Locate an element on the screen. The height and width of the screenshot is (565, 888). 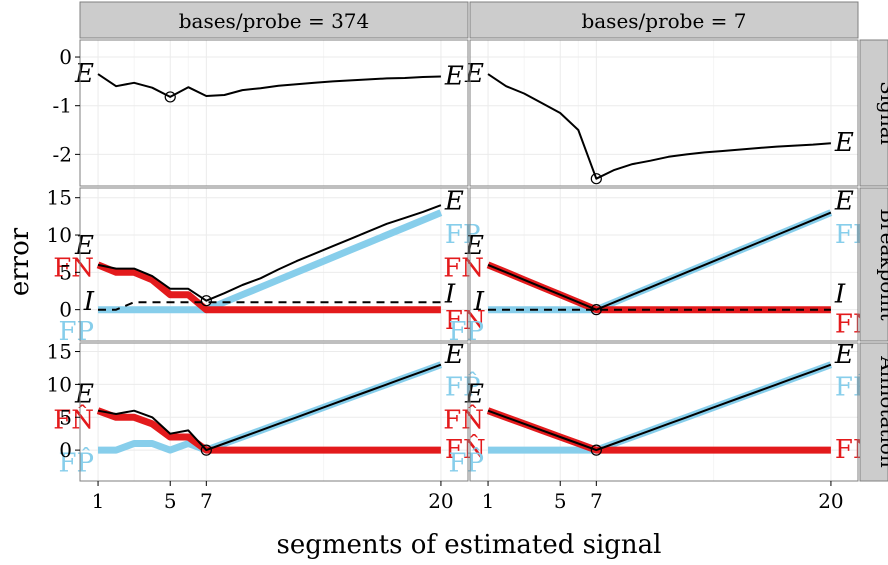
series-line-i is located at coordinates (269, 306).